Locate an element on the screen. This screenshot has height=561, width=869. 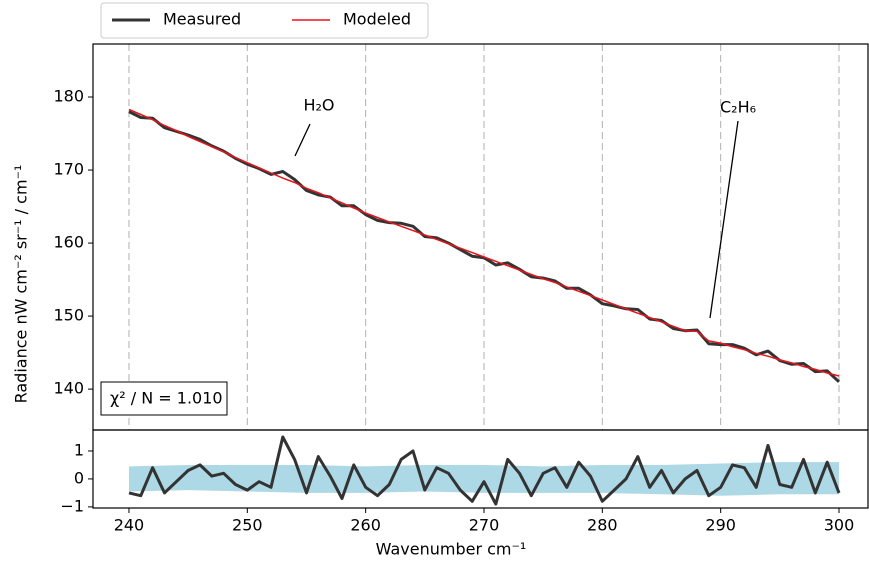
y-tick-label: 180 is located at coordinates (68, 96).